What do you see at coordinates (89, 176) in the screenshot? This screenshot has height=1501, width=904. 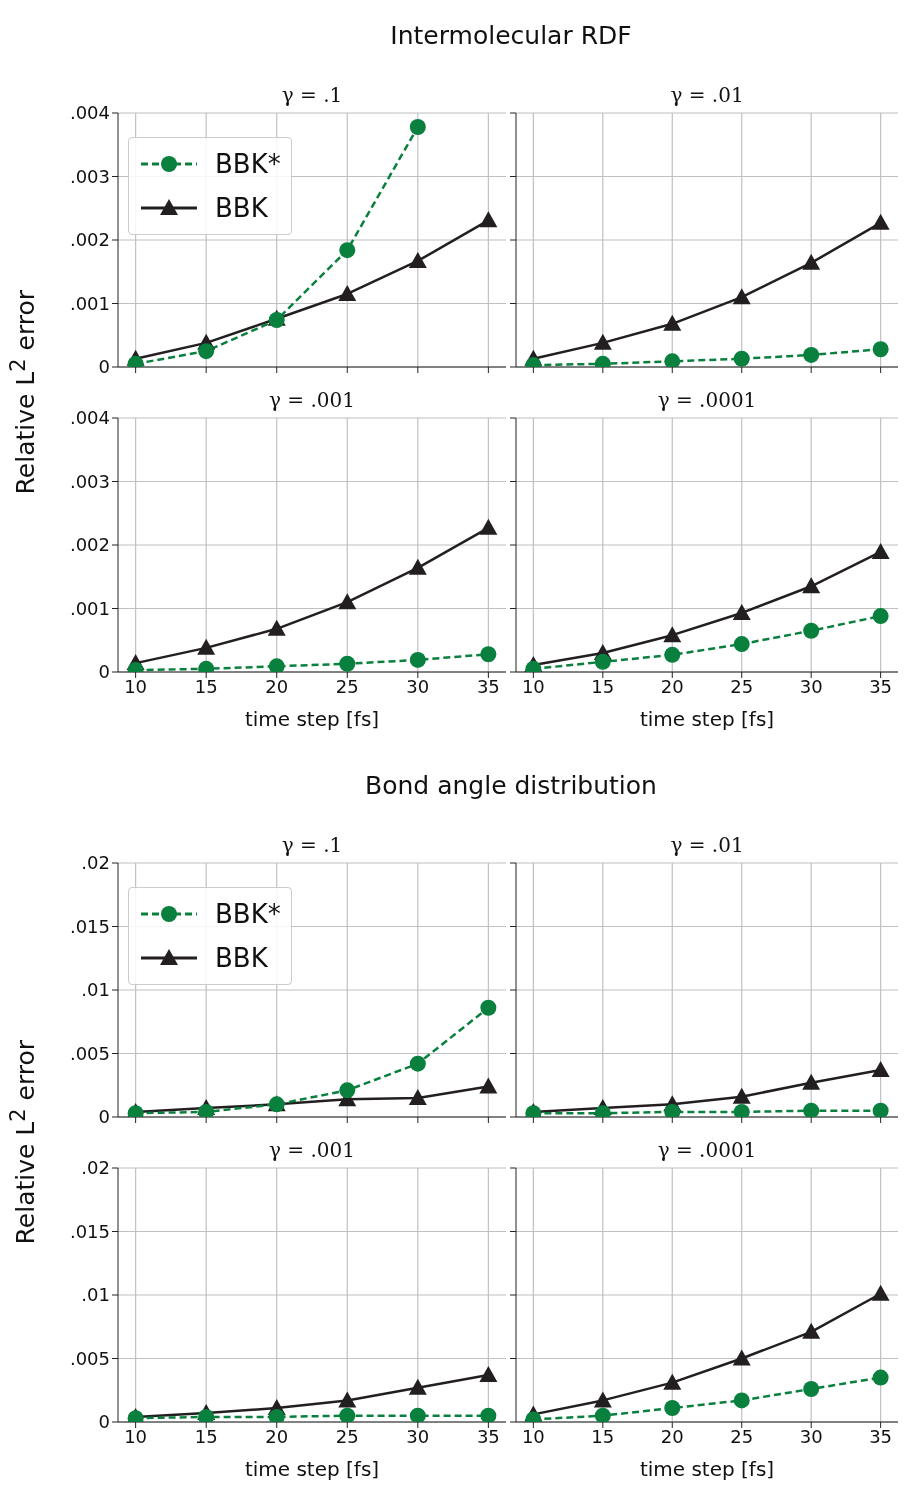 I see `y-tick-label: .003` at bounding box center [89, 176].